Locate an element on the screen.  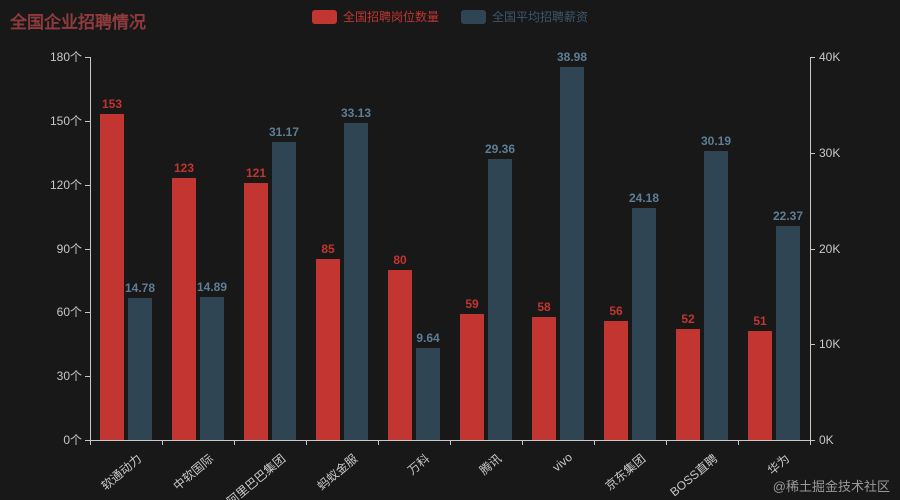
bar-value-label-salary: 31.17 is located at coordinates (284, 131).